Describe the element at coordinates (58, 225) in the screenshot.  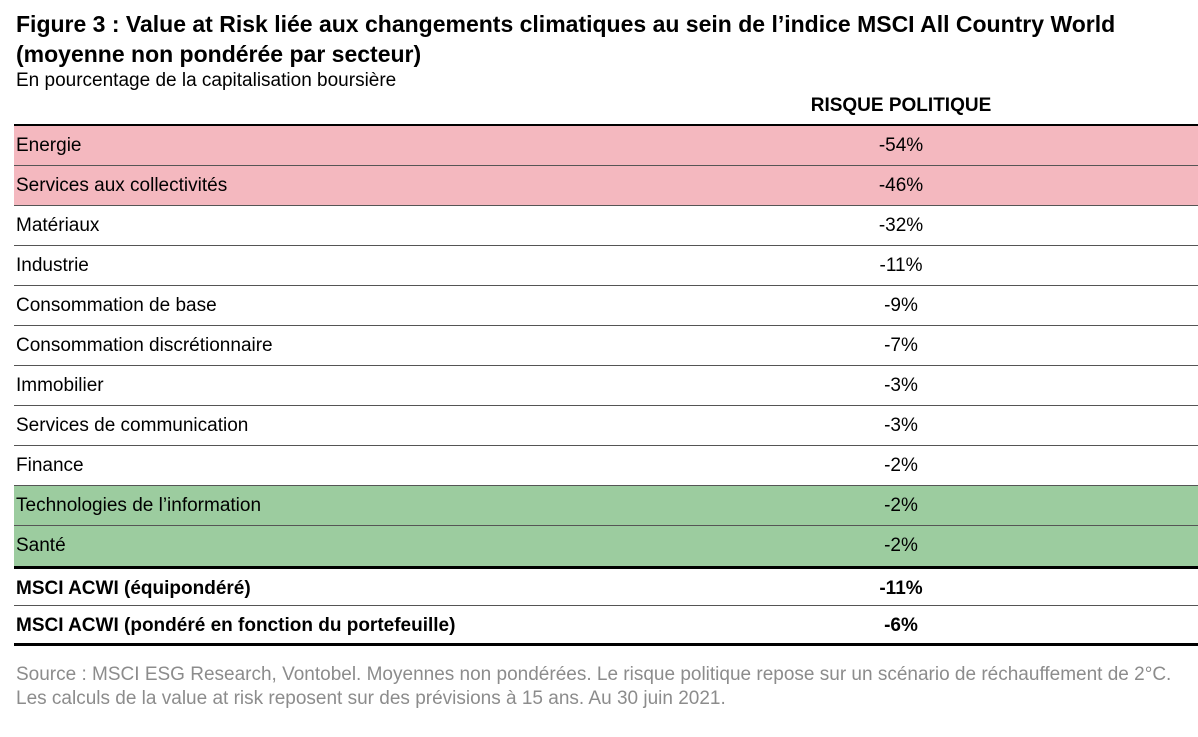
I see `sector-label: Matériaux` at that location.